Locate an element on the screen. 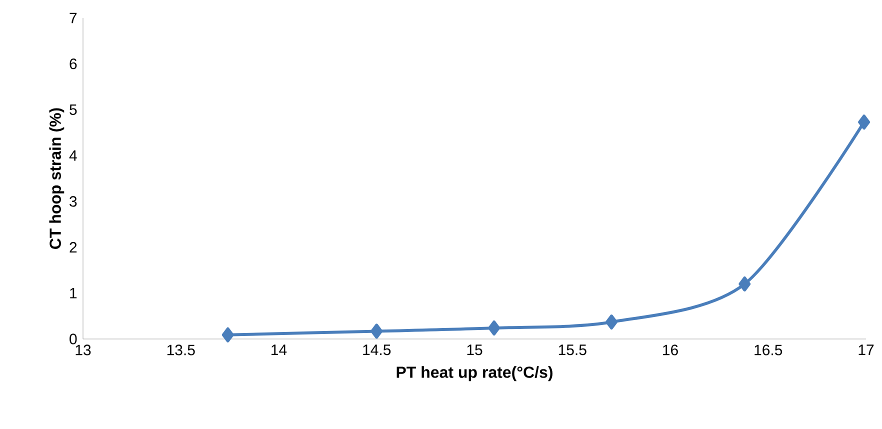  y-tick-label: 5 is located at coordinates (73, 109).